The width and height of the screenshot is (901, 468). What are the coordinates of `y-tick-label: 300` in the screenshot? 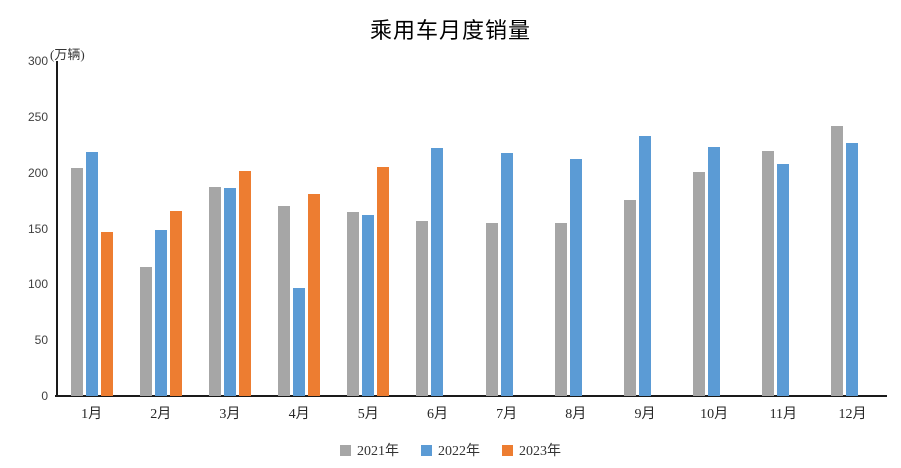 It's located at (37, 61).